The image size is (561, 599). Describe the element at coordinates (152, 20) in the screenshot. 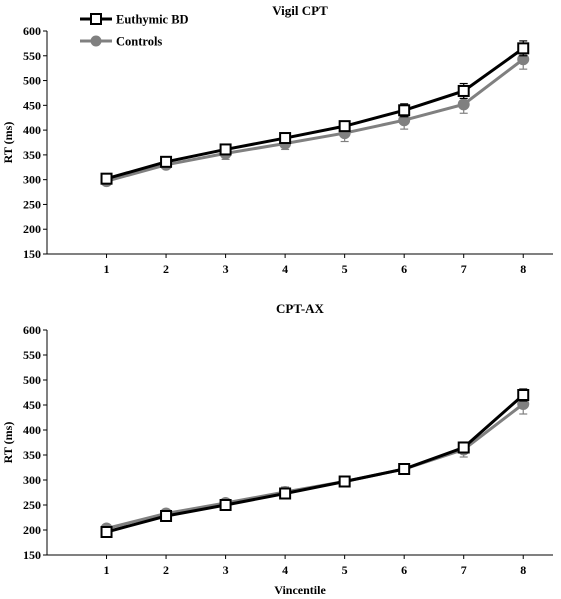

I see `legend-label: Euthymic BD` at that location.